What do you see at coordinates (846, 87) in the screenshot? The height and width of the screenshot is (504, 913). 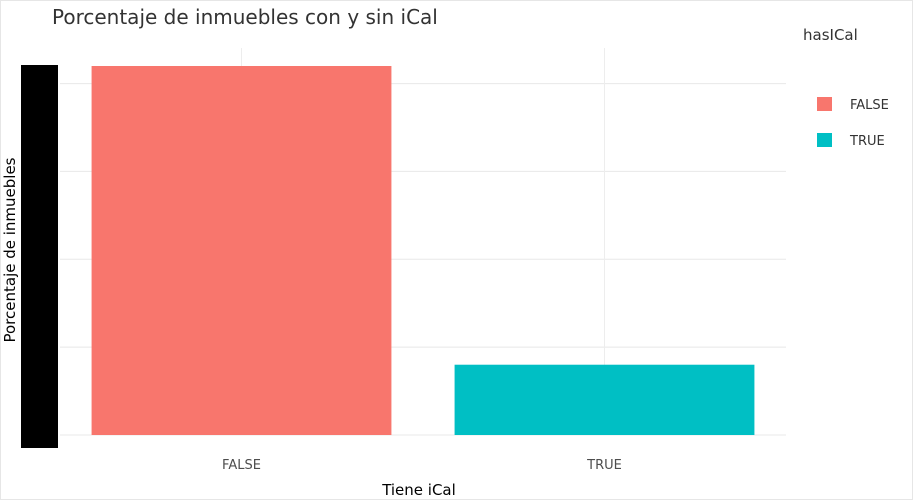 I see `legend: hasICal FALSE TRUE` at bounding box center [846, 87].